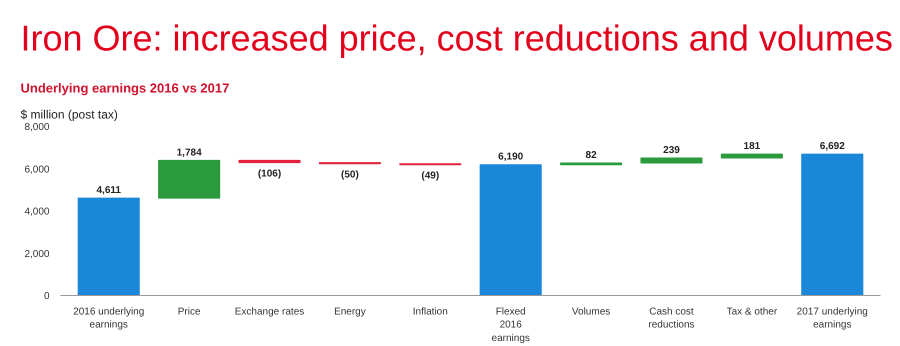  Describe the element at coordinates (69, 115) in the screenshot. I see `y-axis-title: $ million (post tax)` at that location.